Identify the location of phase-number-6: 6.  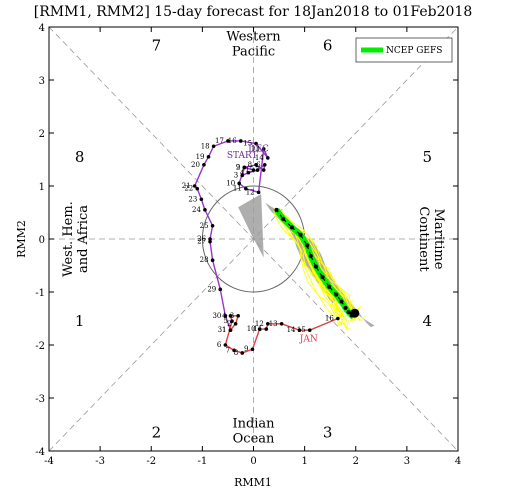
(328, 46).